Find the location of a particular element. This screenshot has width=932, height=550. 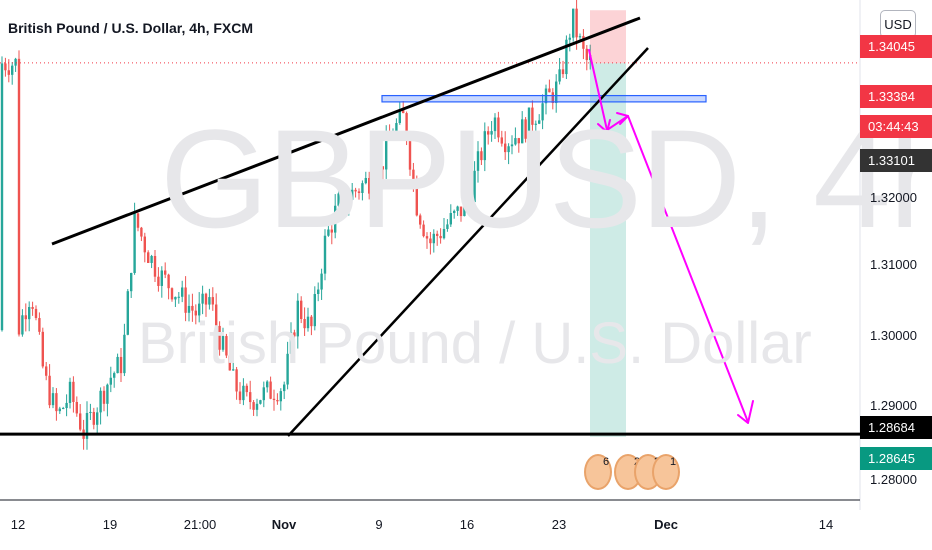

us-flag-icon is located at coordinates (598, 472).